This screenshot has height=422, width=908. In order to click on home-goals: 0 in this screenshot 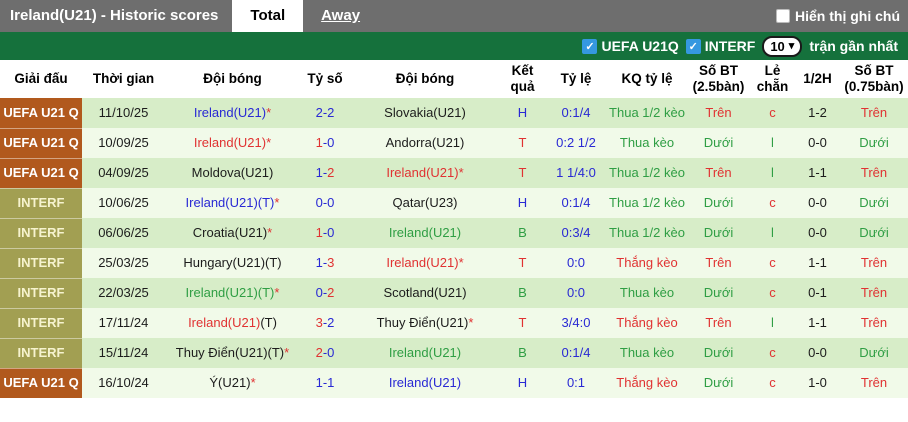, I will do `click(319, 292)`.